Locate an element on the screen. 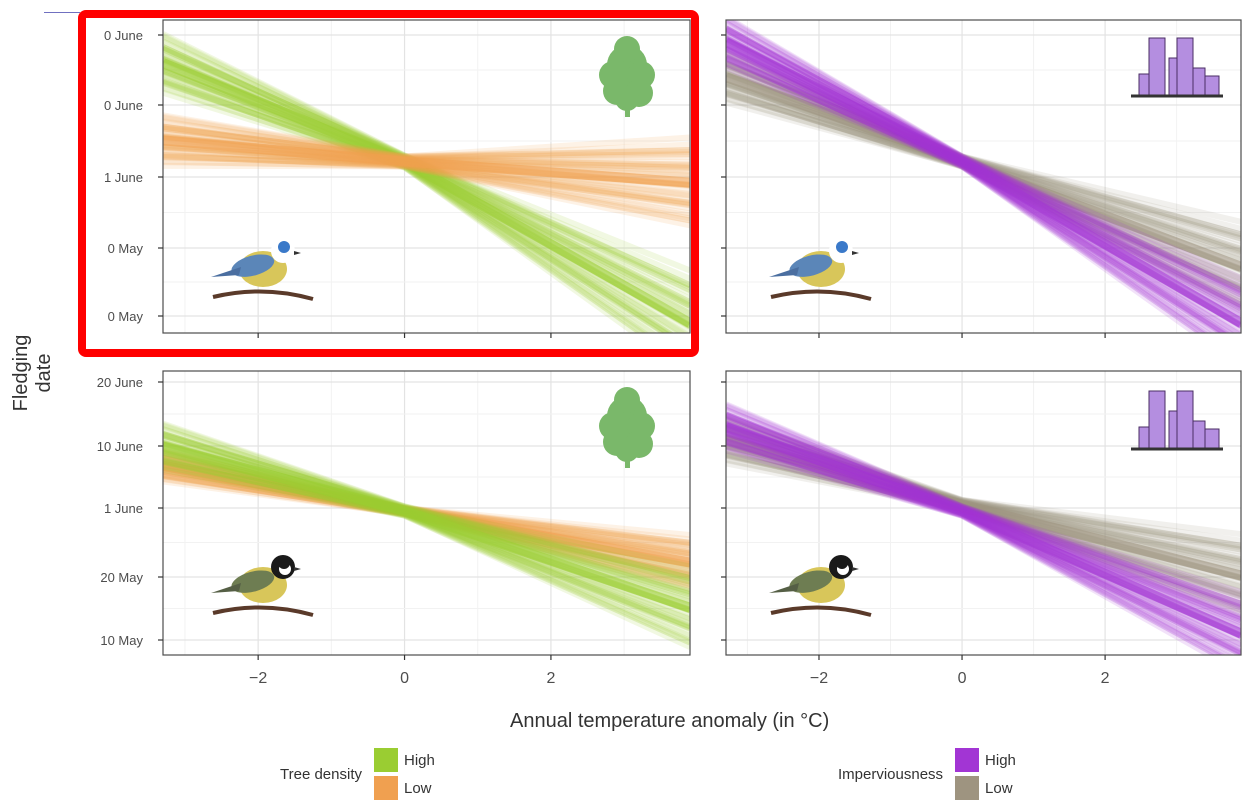 Image resolution: width=1243 pixels, height=805 pixels. y-tick-label: 10 May is located at coordinates (121, 640).